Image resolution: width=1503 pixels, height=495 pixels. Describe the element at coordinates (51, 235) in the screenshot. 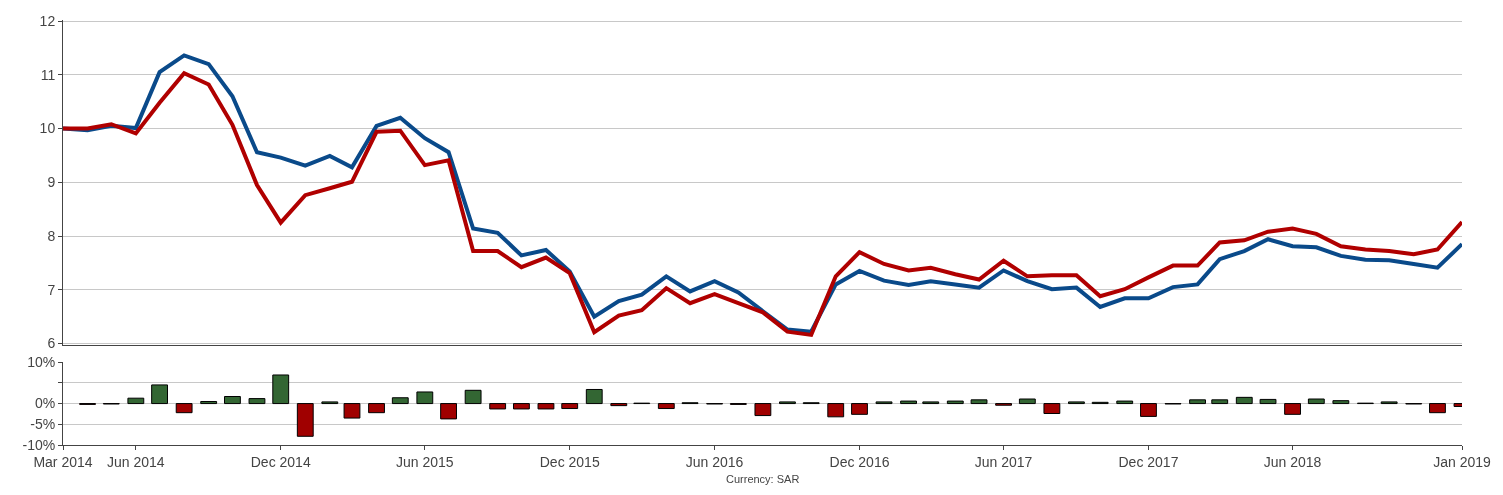

I see `y-tick-label: 8` at that location.